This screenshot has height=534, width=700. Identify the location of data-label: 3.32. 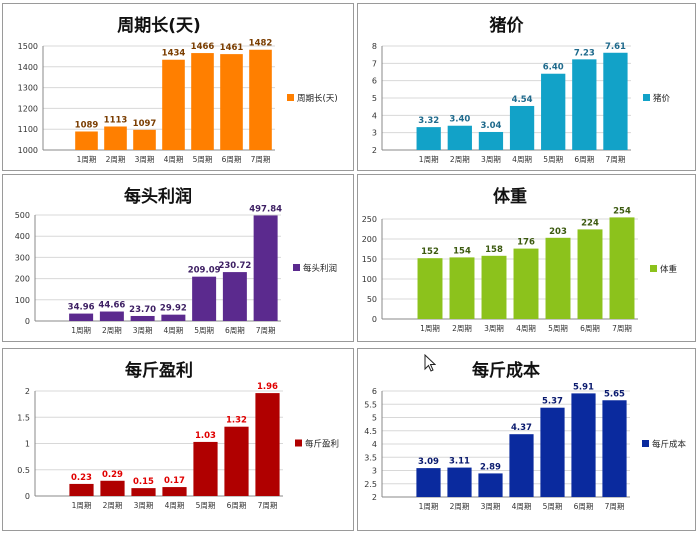
(428, 121).